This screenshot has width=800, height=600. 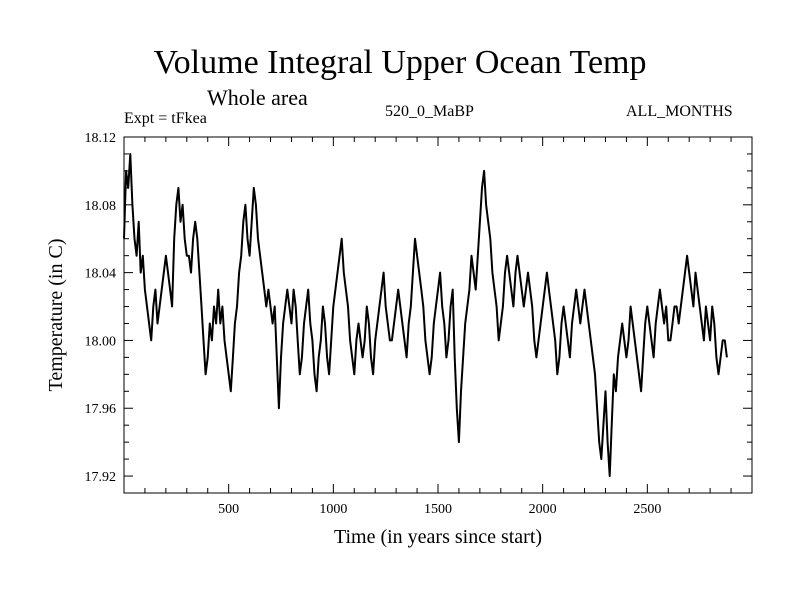 What do you see at coordinates (429, 111) in the screenshot?
I see `period-label: 520_0_MaBP` at bounding box center [429, 111].